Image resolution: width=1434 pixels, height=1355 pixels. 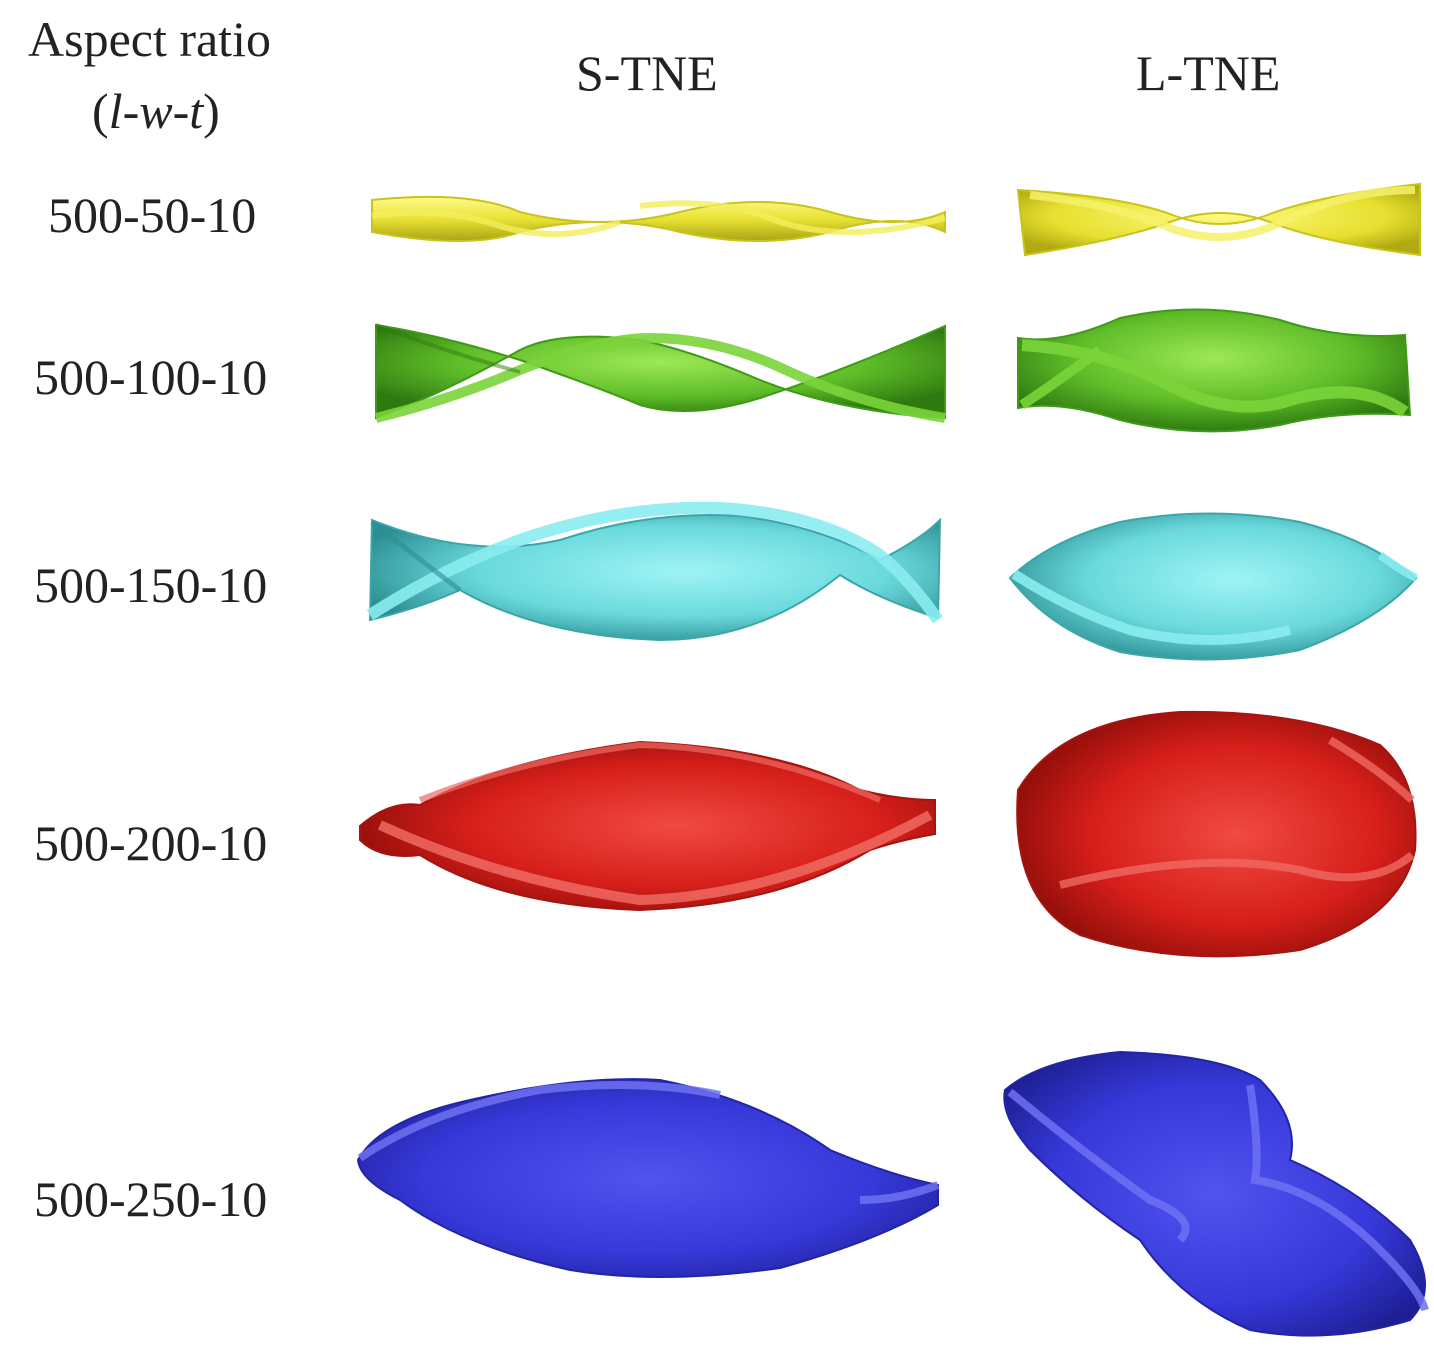 What do you see at coordinates (151, 377) in the screenshot?
I see `row-label-500-100-10: 500-100-10` at bounding box center [151, 377].